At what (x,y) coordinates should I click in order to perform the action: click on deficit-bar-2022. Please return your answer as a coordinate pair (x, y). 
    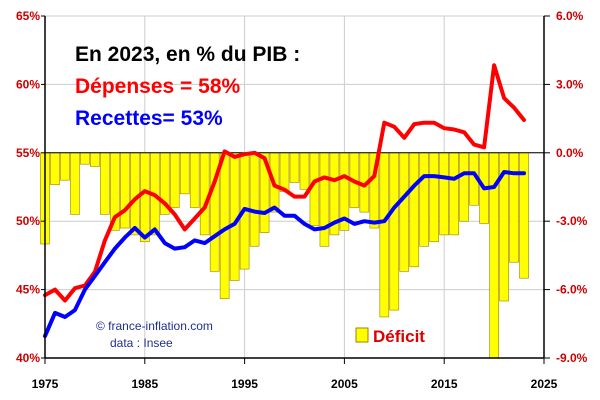
    Looking at the image, I should click on (514, 207).